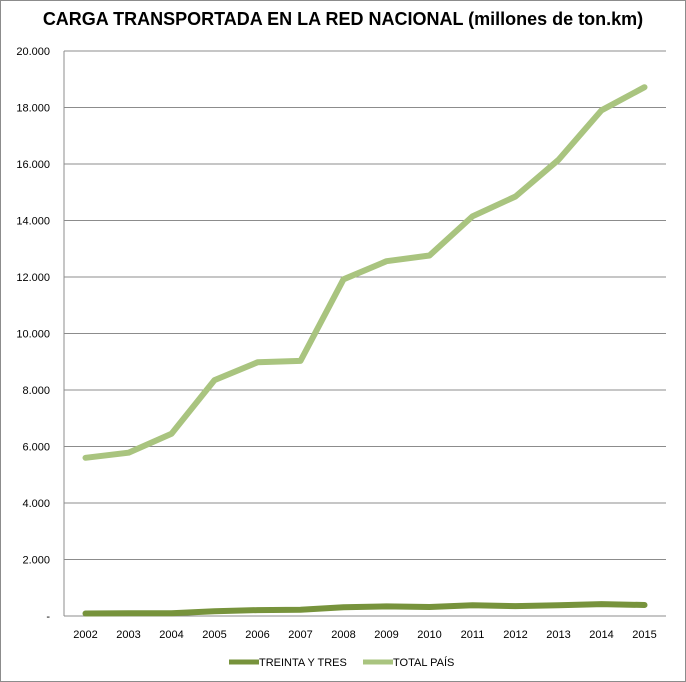 The height and width of the screenshot is (682, 686). I want to click on x-tick-label: 2007, so click(300, 635).